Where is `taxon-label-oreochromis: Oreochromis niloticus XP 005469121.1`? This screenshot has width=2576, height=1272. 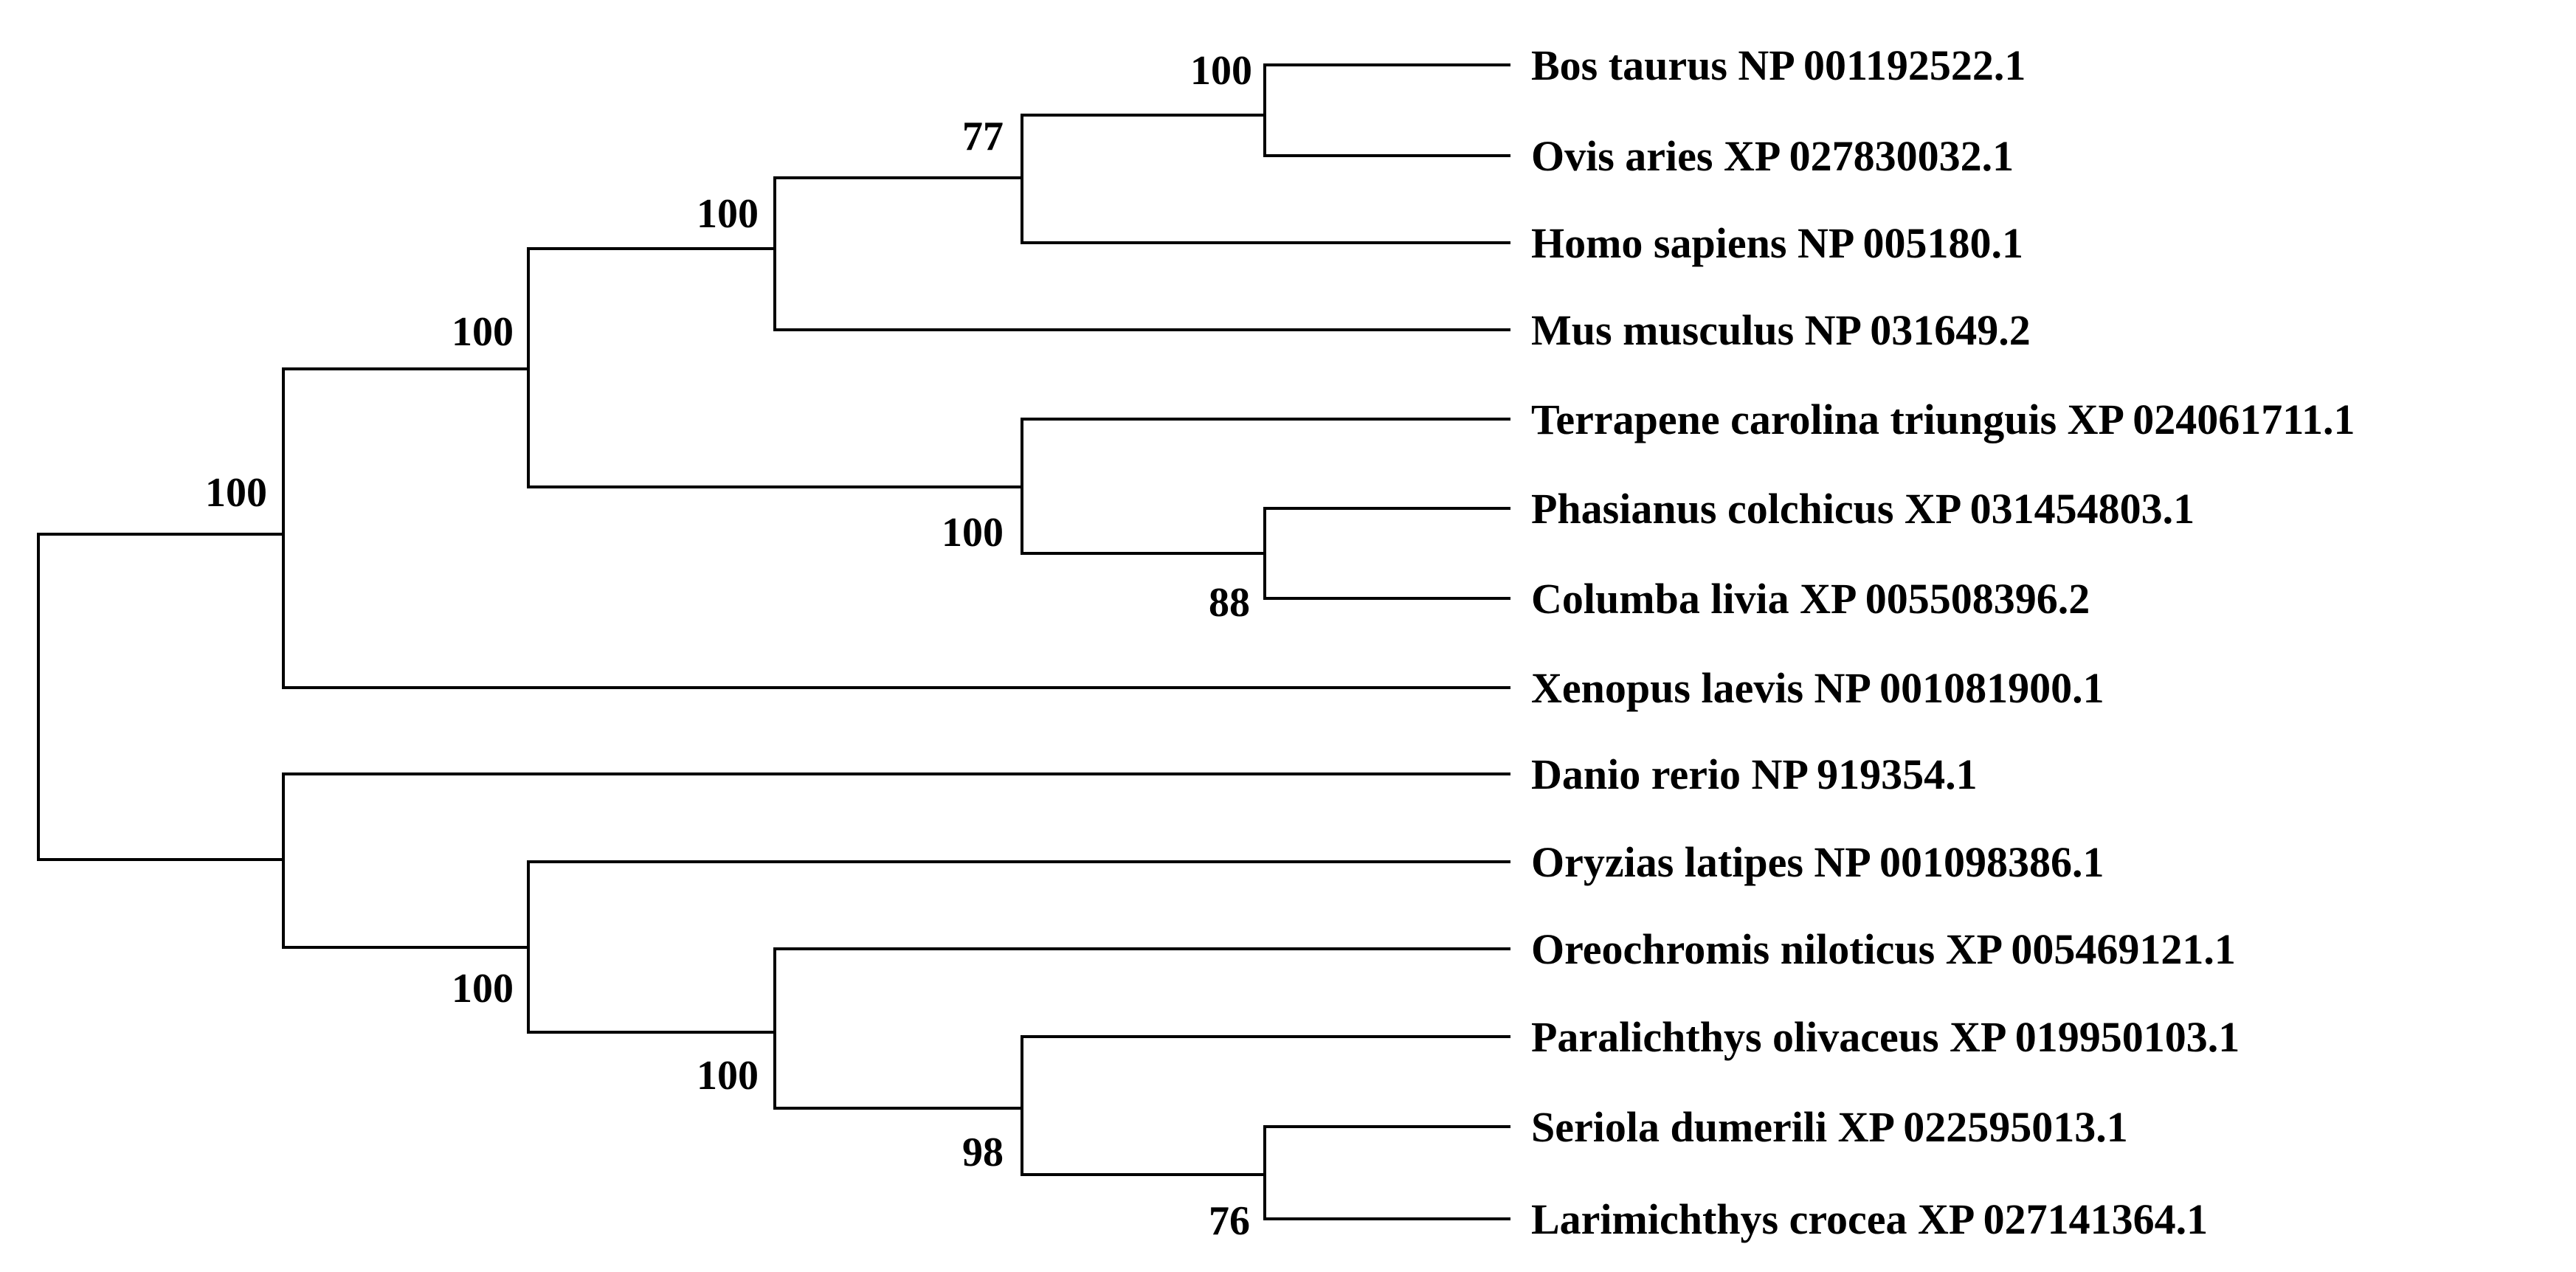
taxon-label-oreochromis: Oreochromis niloticus XP 005469121.1 is located at coordinates (1884, 949).